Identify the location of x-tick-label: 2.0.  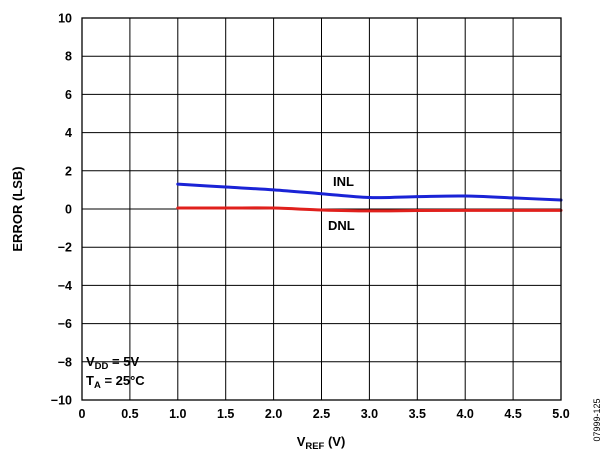
(273, 414).